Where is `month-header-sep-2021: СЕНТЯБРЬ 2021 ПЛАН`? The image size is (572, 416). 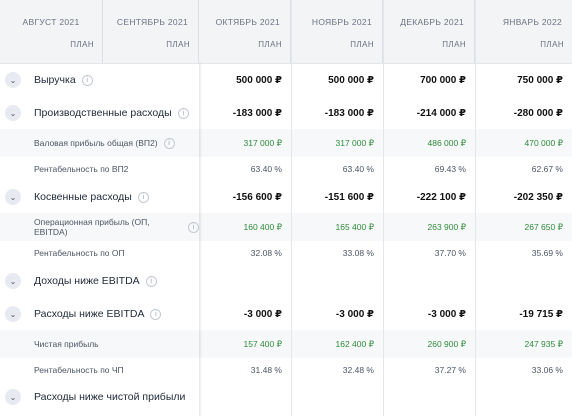 month-header-sep-2021: СЕНТЯБРЬ 2021 ПЛАН is located at coordinates (151, 31).